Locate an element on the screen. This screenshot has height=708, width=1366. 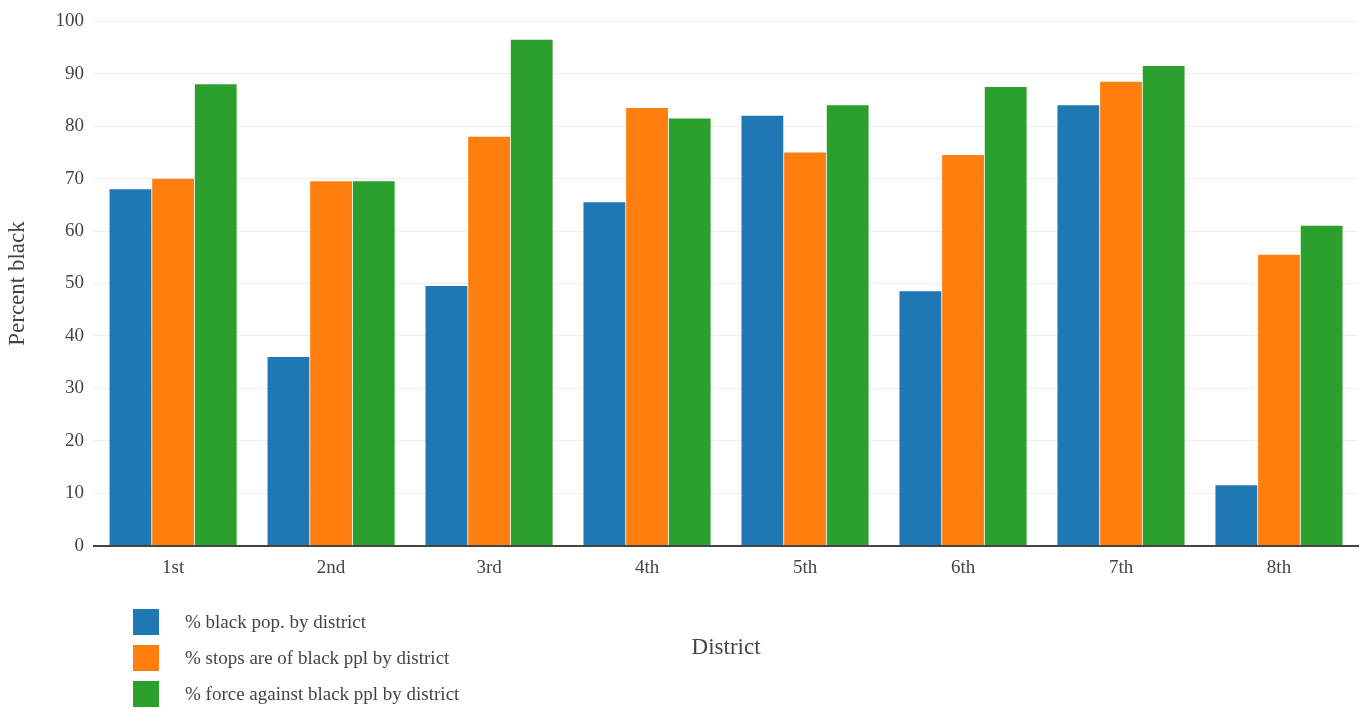
x-tick-label: 2nd is located at coordinates (331, 566).